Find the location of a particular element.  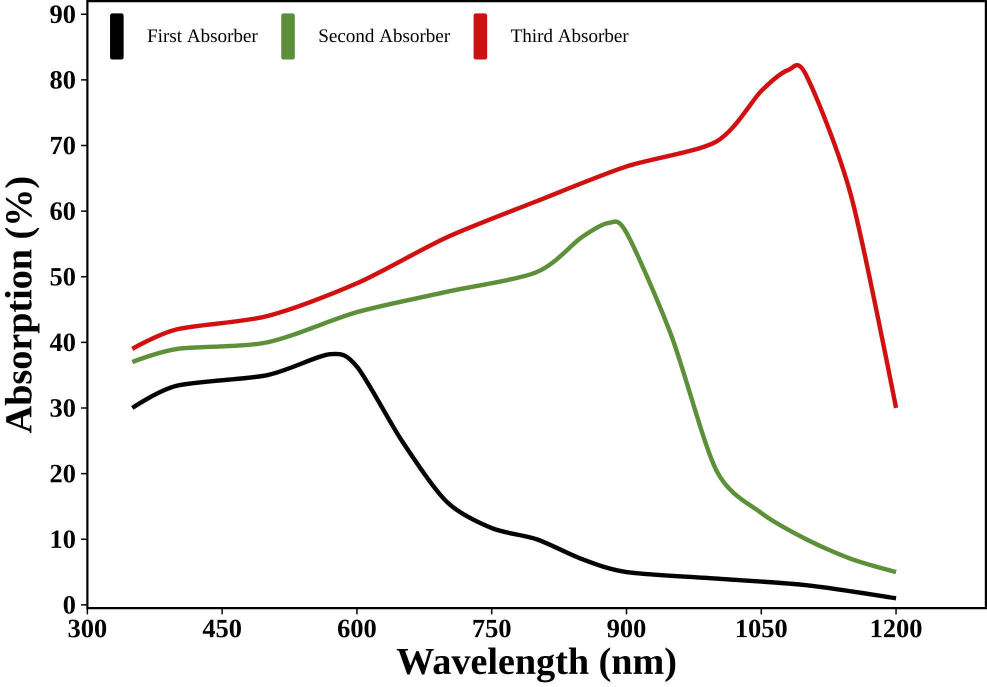

legend-label: Second Absorber is located at coordinates (385, 35).